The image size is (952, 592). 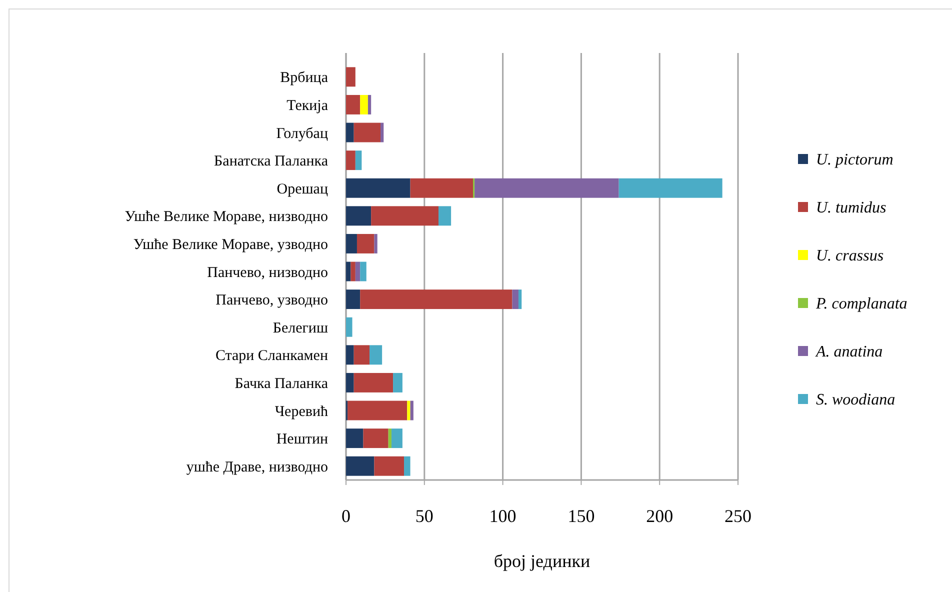 What do you see at coordinates (856, 400) in the screenshot?
I see `legend-label: S. woodiana` at bounding box center [856, 400].